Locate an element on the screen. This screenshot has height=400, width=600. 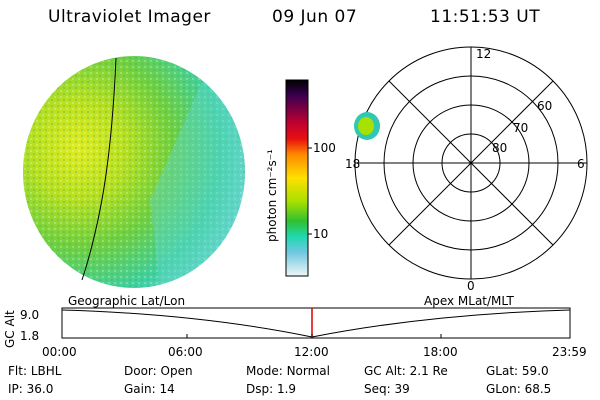
status-gain: Gain: 14 is located at coordinates (149, 389).